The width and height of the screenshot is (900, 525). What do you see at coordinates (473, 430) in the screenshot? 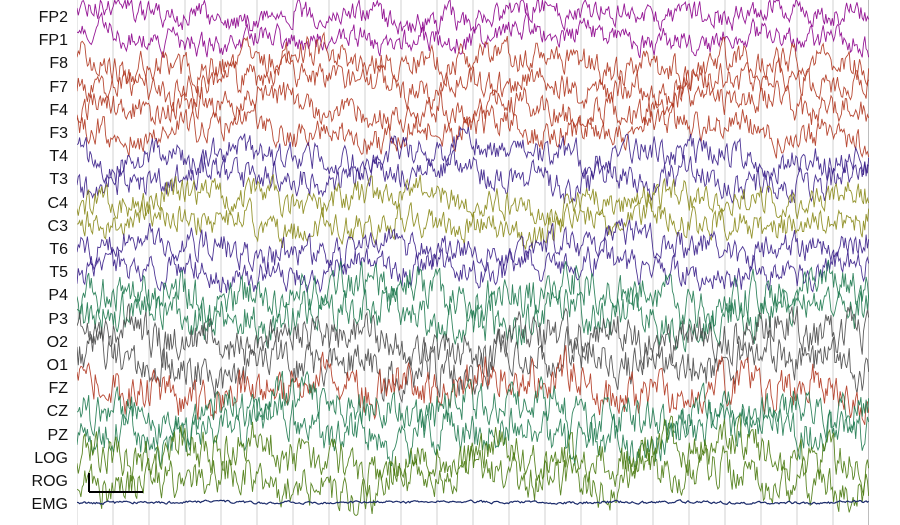
I see `trace-pz` at bounding box center [473, 430].